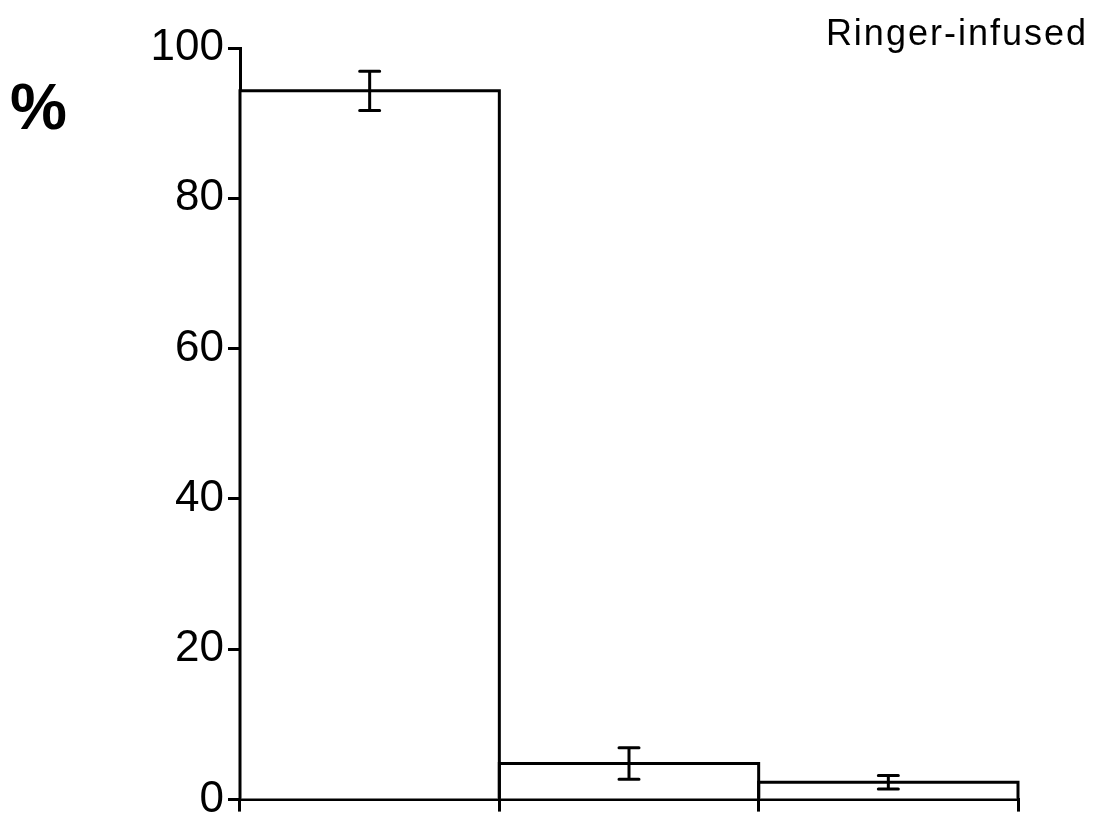 The height and width of the screenshot is (838, 1096). What do you see at coordinates (199, 195) in the screenshot?
I see `y-tick-label: 80` at bounding box center [199, 195].